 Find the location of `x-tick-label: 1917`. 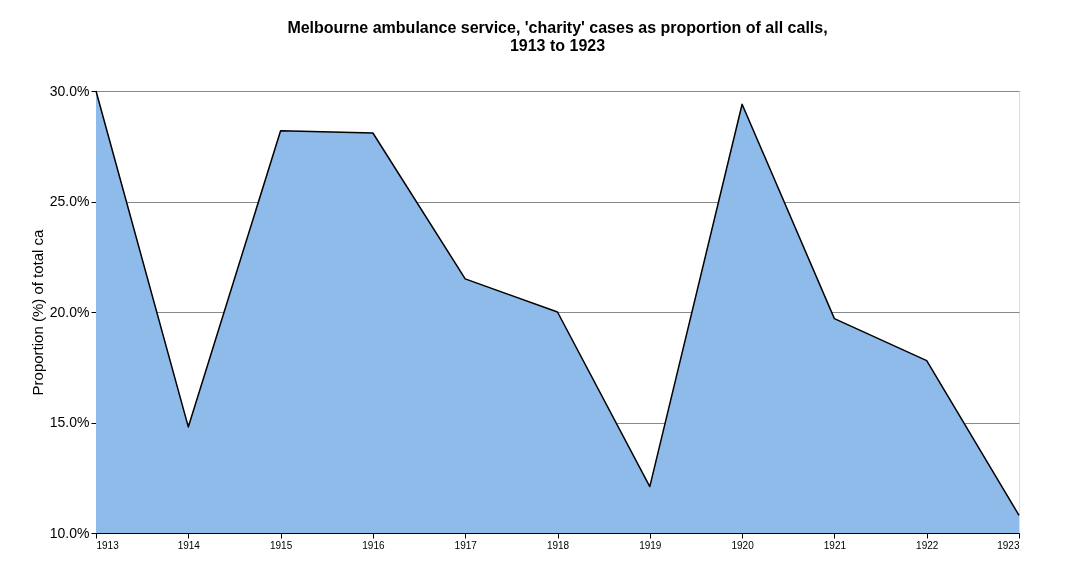

x-tick-label: 1917 is located at coordinates (466, 545).